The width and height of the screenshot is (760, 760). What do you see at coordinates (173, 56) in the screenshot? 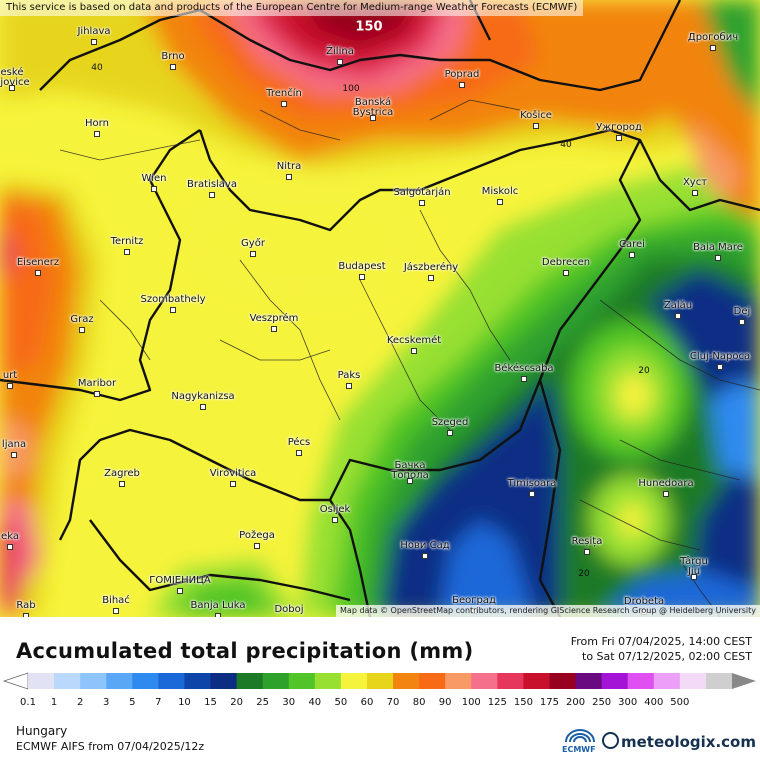
I see `city-label: Brno` at bounding box center [173, 56].